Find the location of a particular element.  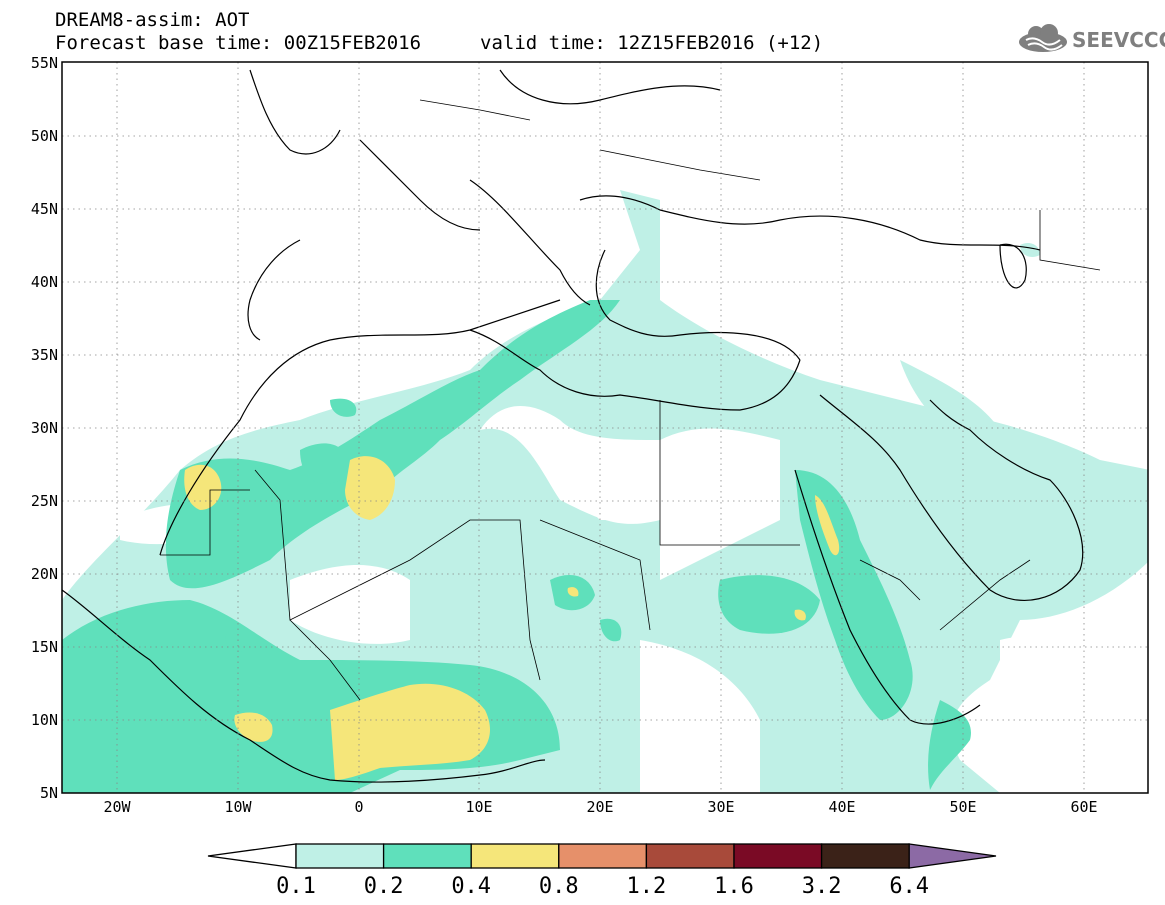

colorbar-left-arrow is located at coordinates (252, 856).